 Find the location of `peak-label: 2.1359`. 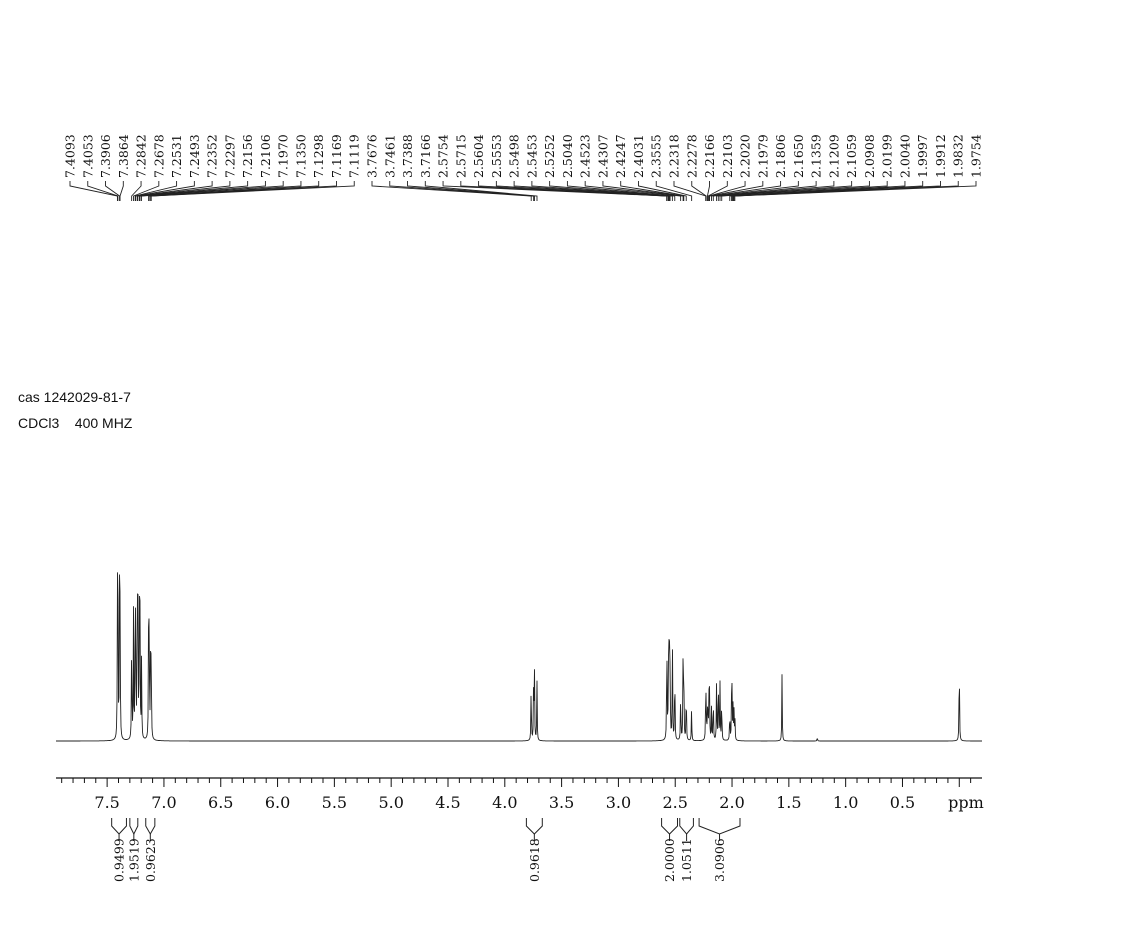

peak-label: 2.1359 is located at coordinates (816, 156).